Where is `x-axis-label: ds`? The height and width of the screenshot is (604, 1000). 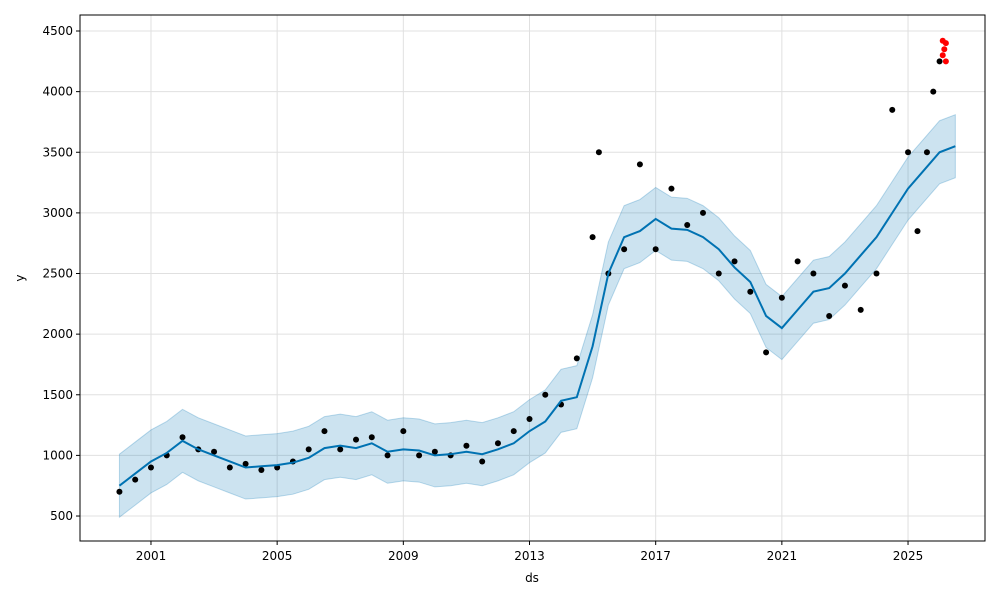 x-axis-label: ds is located at coordinates (532, 578).